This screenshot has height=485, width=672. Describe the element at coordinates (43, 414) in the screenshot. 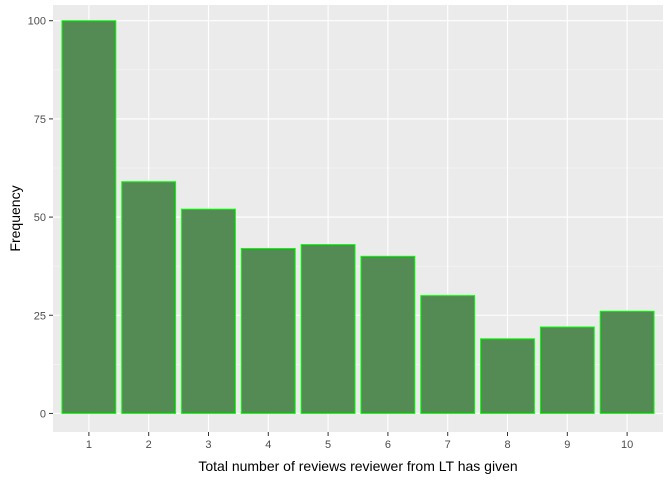

I see `y-tick-label: 0` at that location.